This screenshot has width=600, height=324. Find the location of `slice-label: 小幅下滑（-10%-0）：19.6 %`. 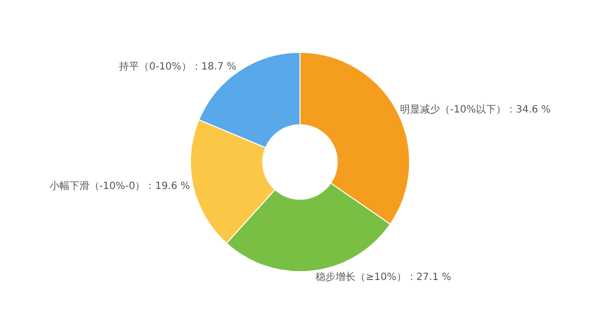

slice-label: 小幅下滑（-10%-0）：19.6 % is located at coordinates (119, 186).